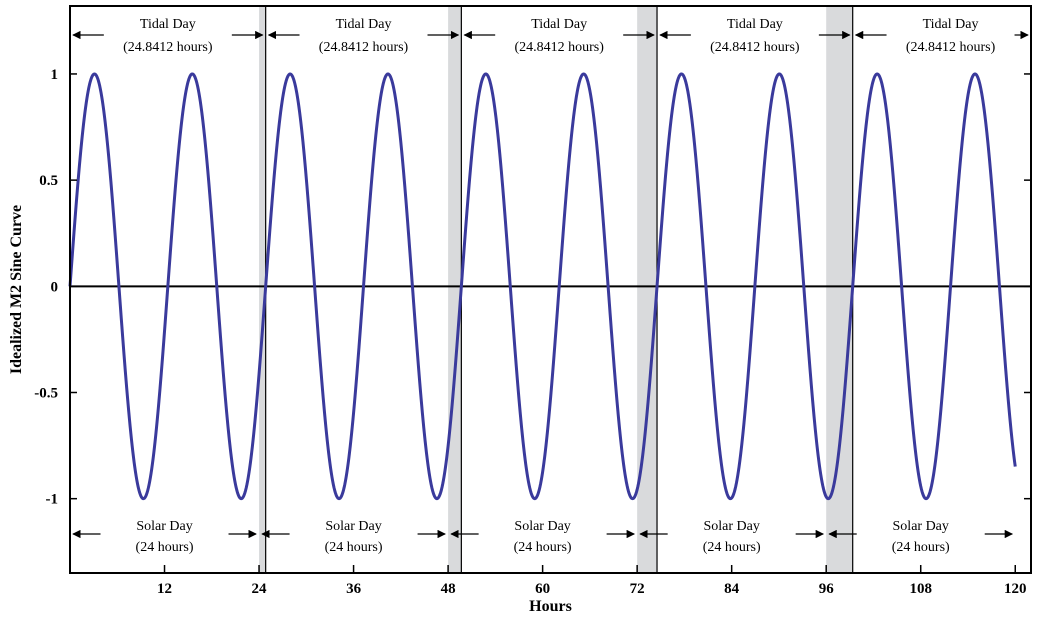  Describe the element at coordinates (16, 289) in the screenshot. I see `y-axis-label: Idealized M2 Sine Curve` at that location.